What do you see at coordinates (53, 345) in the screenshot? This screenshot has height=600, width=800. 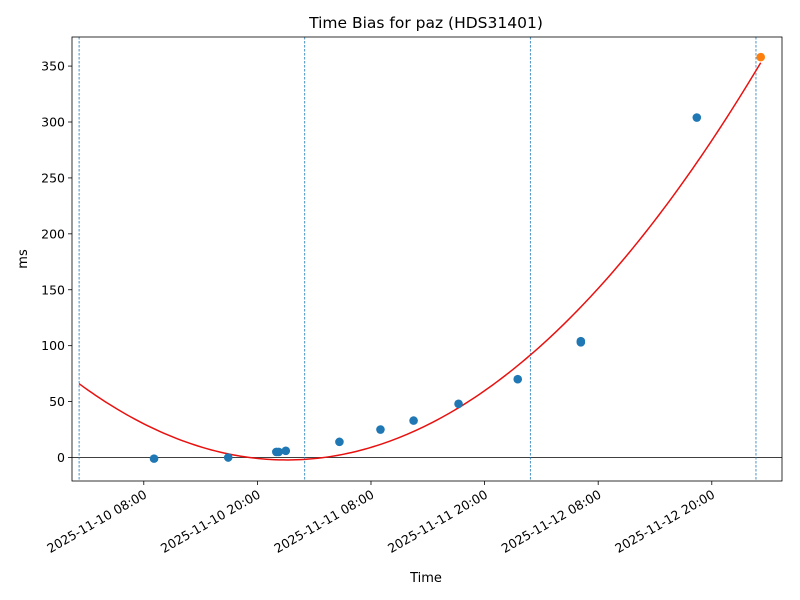 I see `y-tick-label: 100` at bounding box center [53, 345].